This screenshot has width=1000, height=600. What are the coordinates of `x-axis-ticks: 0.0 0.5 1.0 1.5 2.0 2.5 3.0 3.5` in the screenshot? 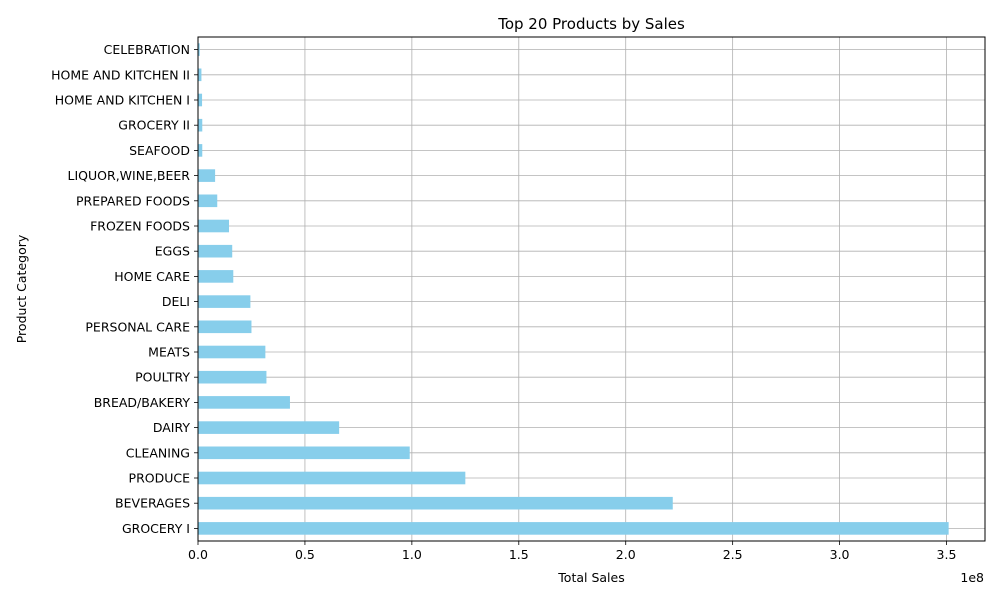 It's located at (572, 551).